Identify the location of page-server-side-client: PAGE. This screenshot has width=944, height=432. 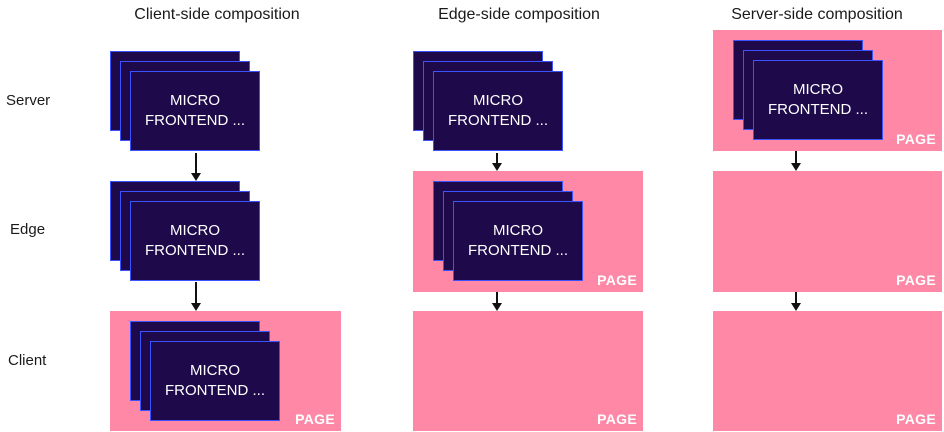
(827, 371).